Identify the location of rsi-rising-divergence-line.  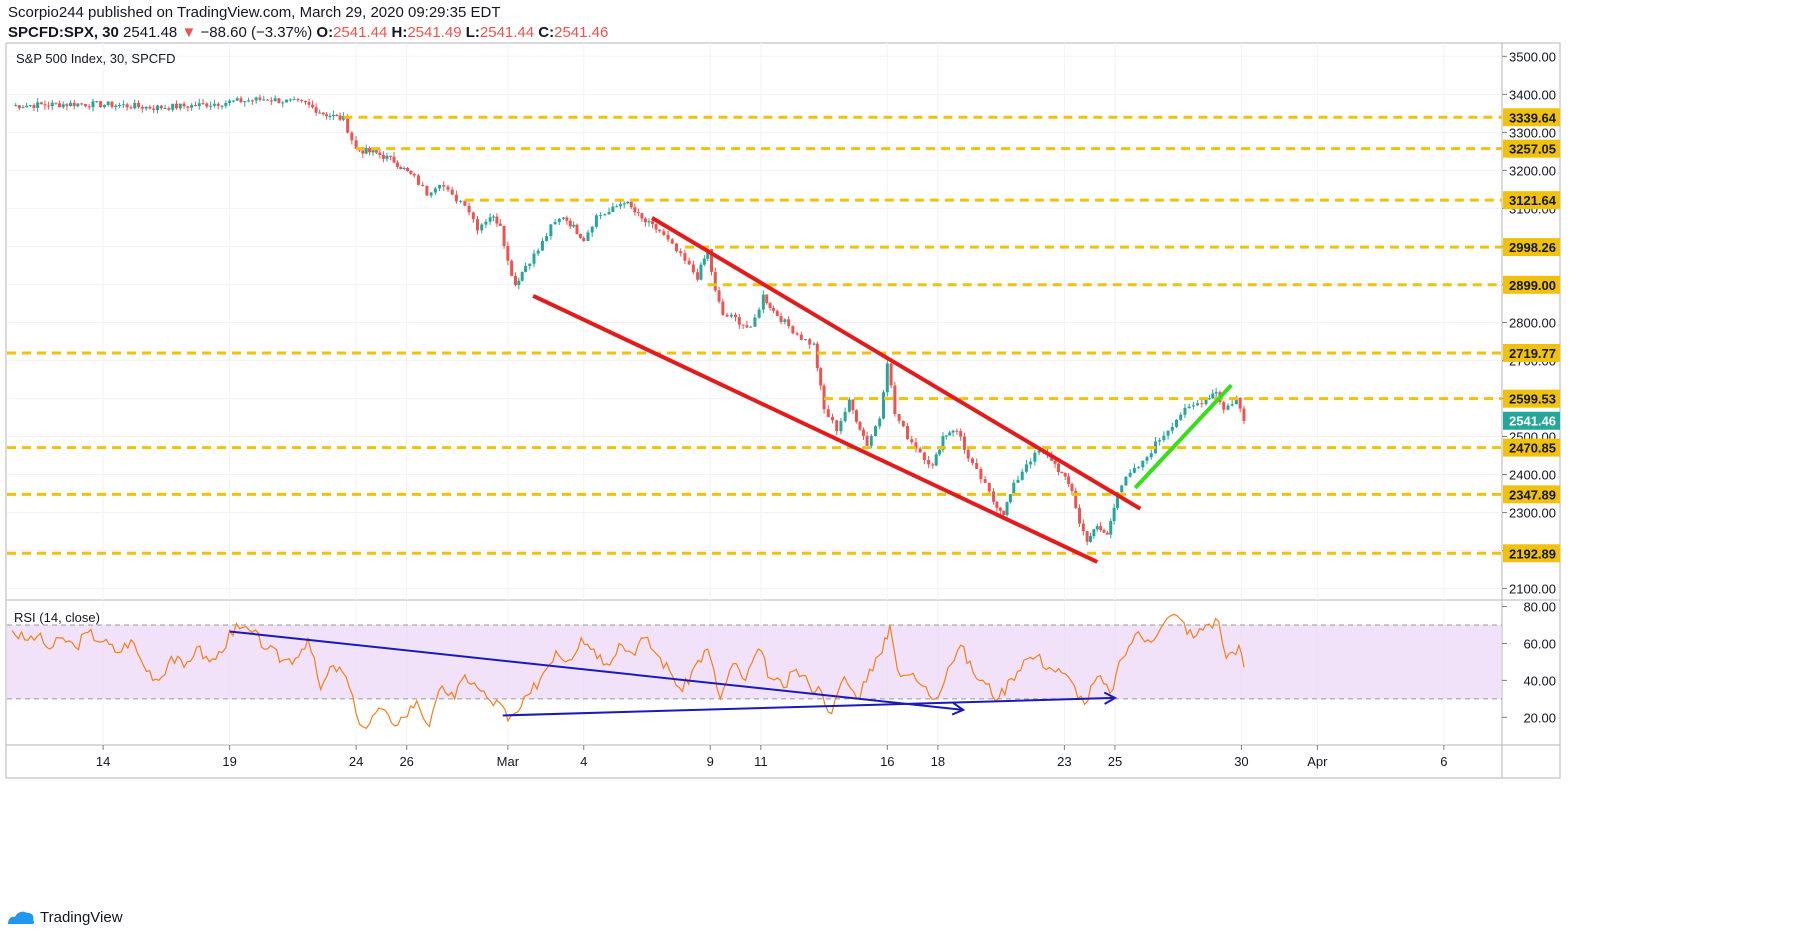
(808, 706).